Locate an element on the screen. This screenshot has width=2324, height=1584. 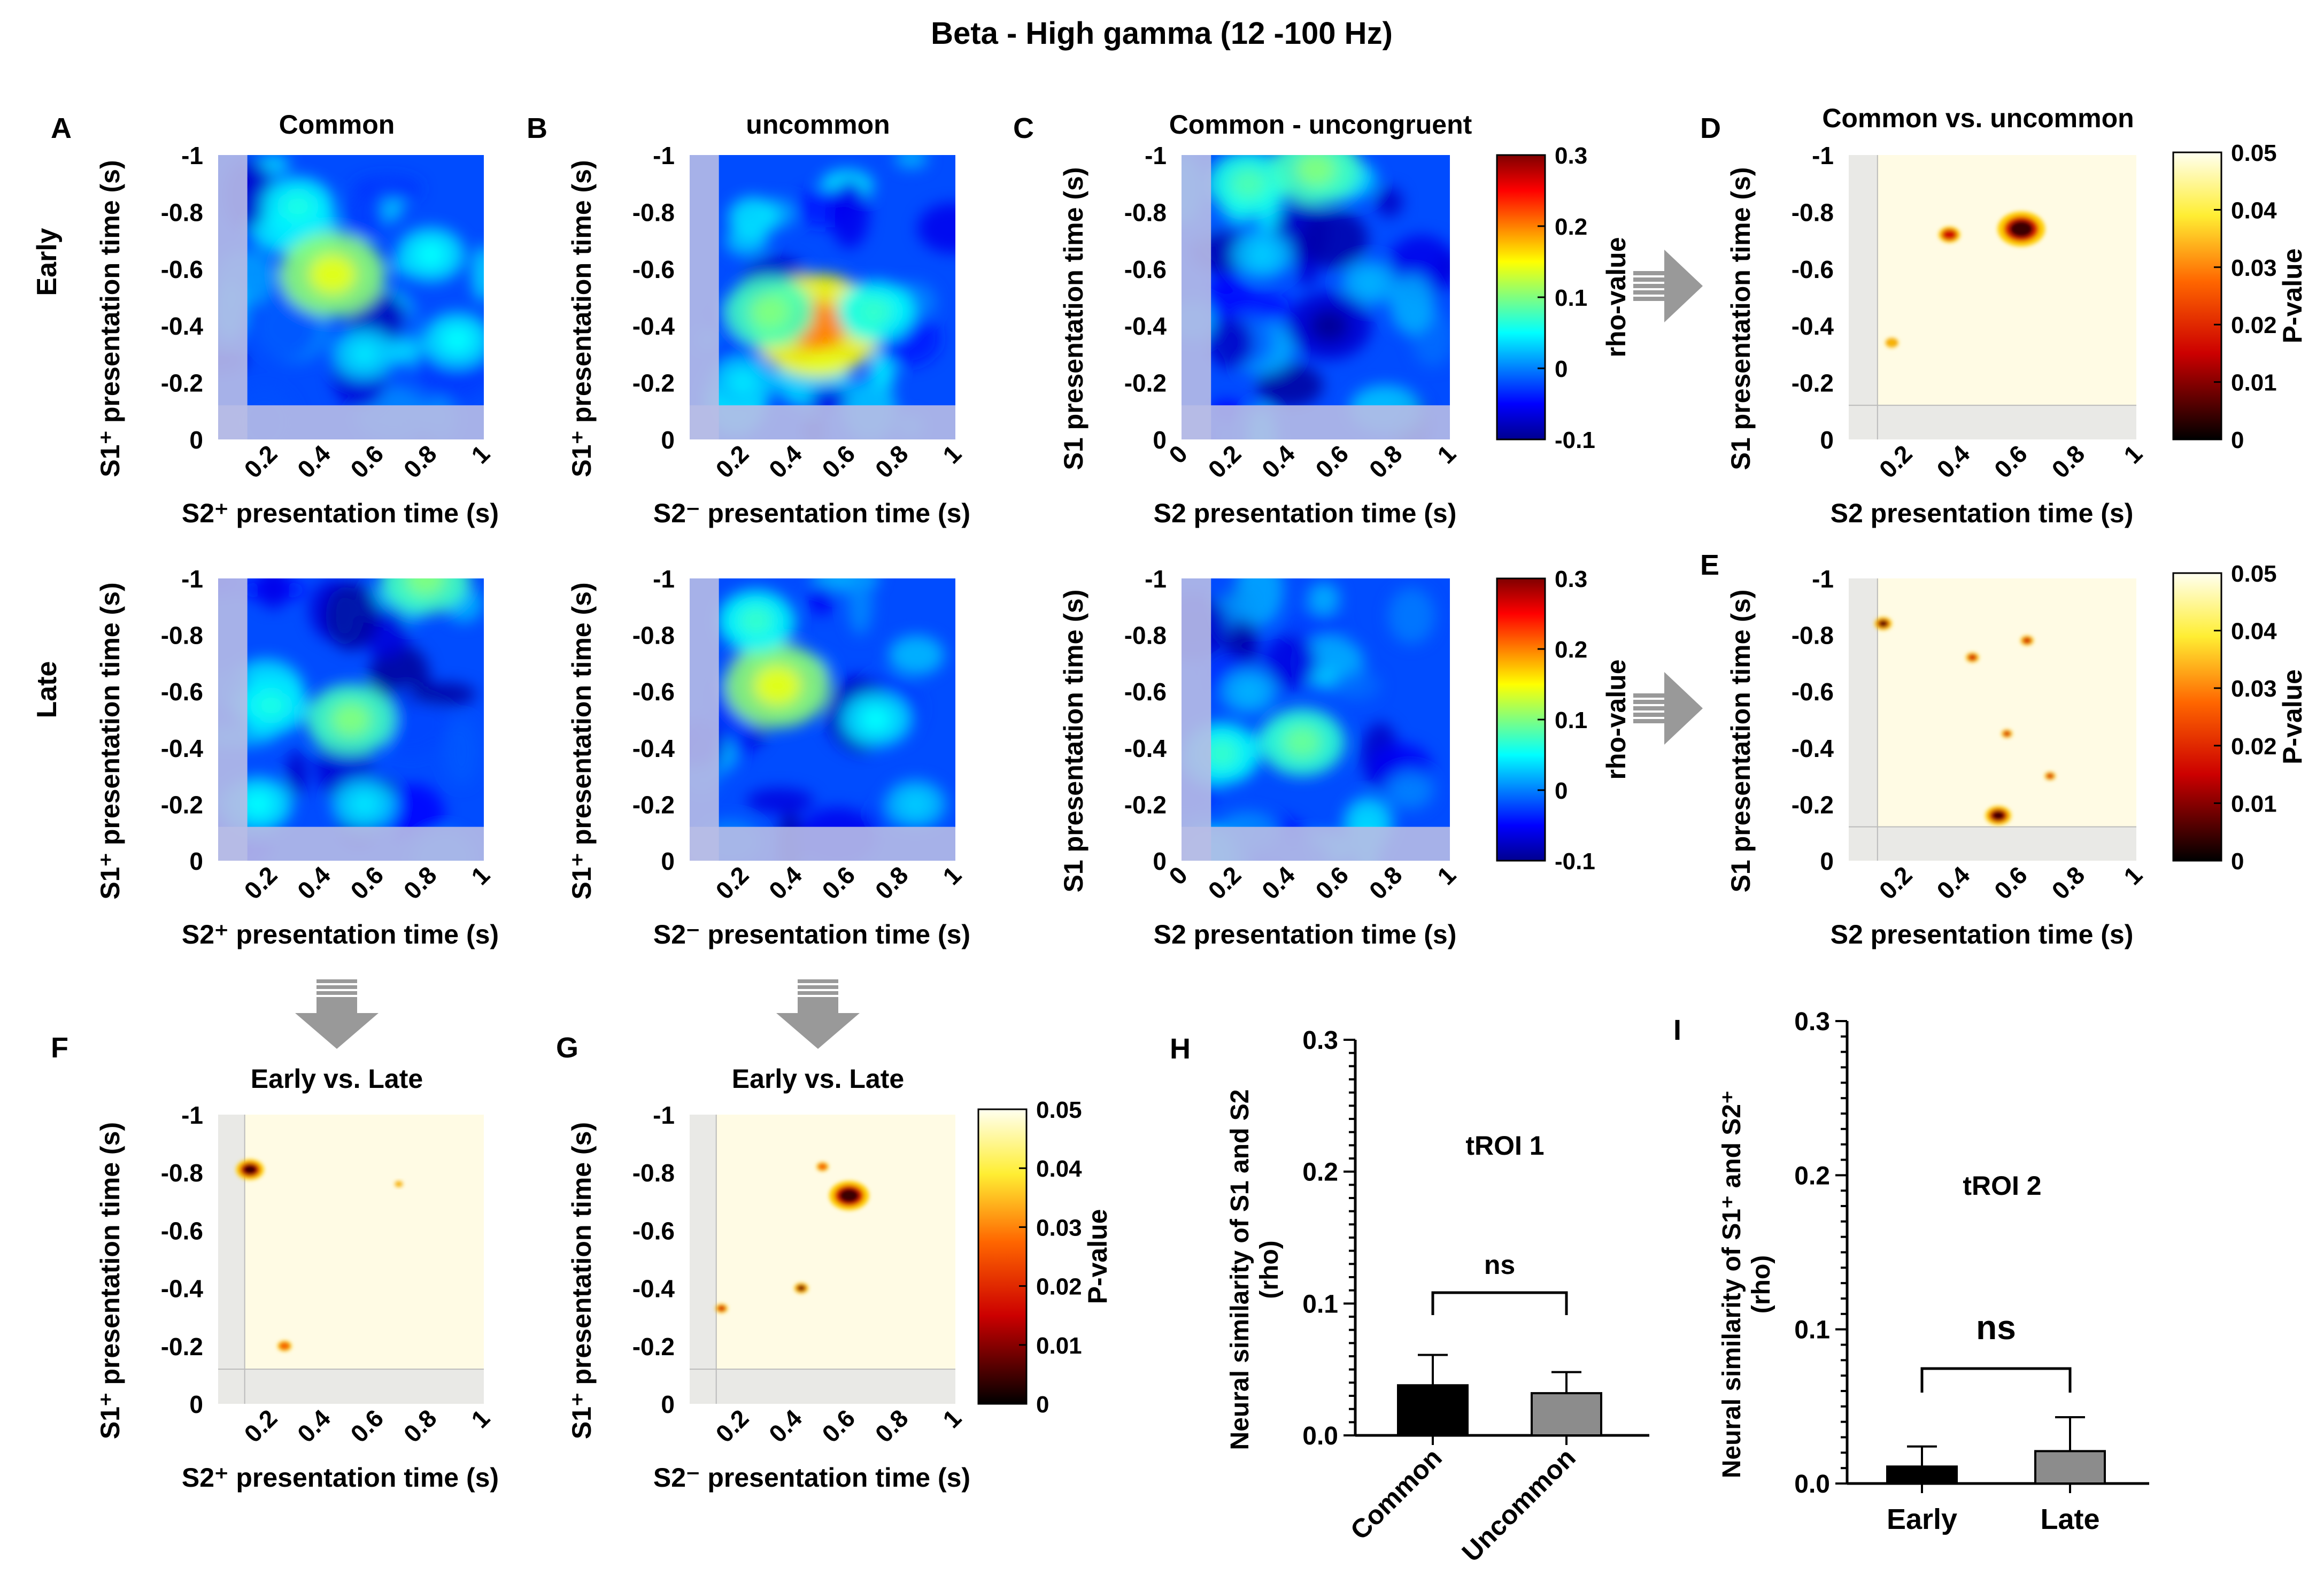
p-map-background is located at coordinates (351, 1259).